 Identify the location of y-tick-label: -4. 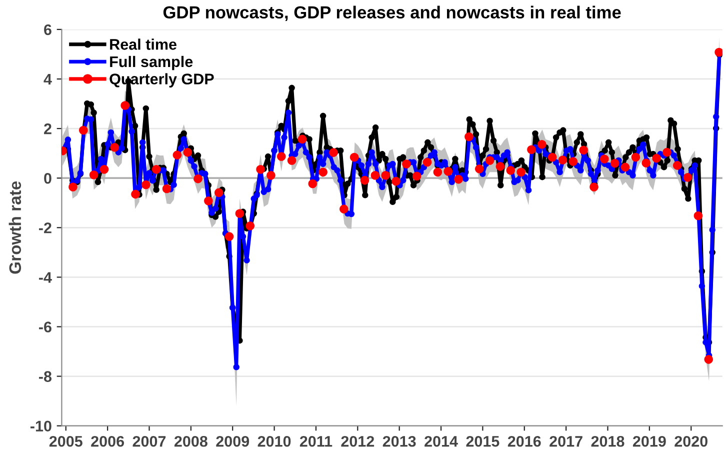
(45, 277).